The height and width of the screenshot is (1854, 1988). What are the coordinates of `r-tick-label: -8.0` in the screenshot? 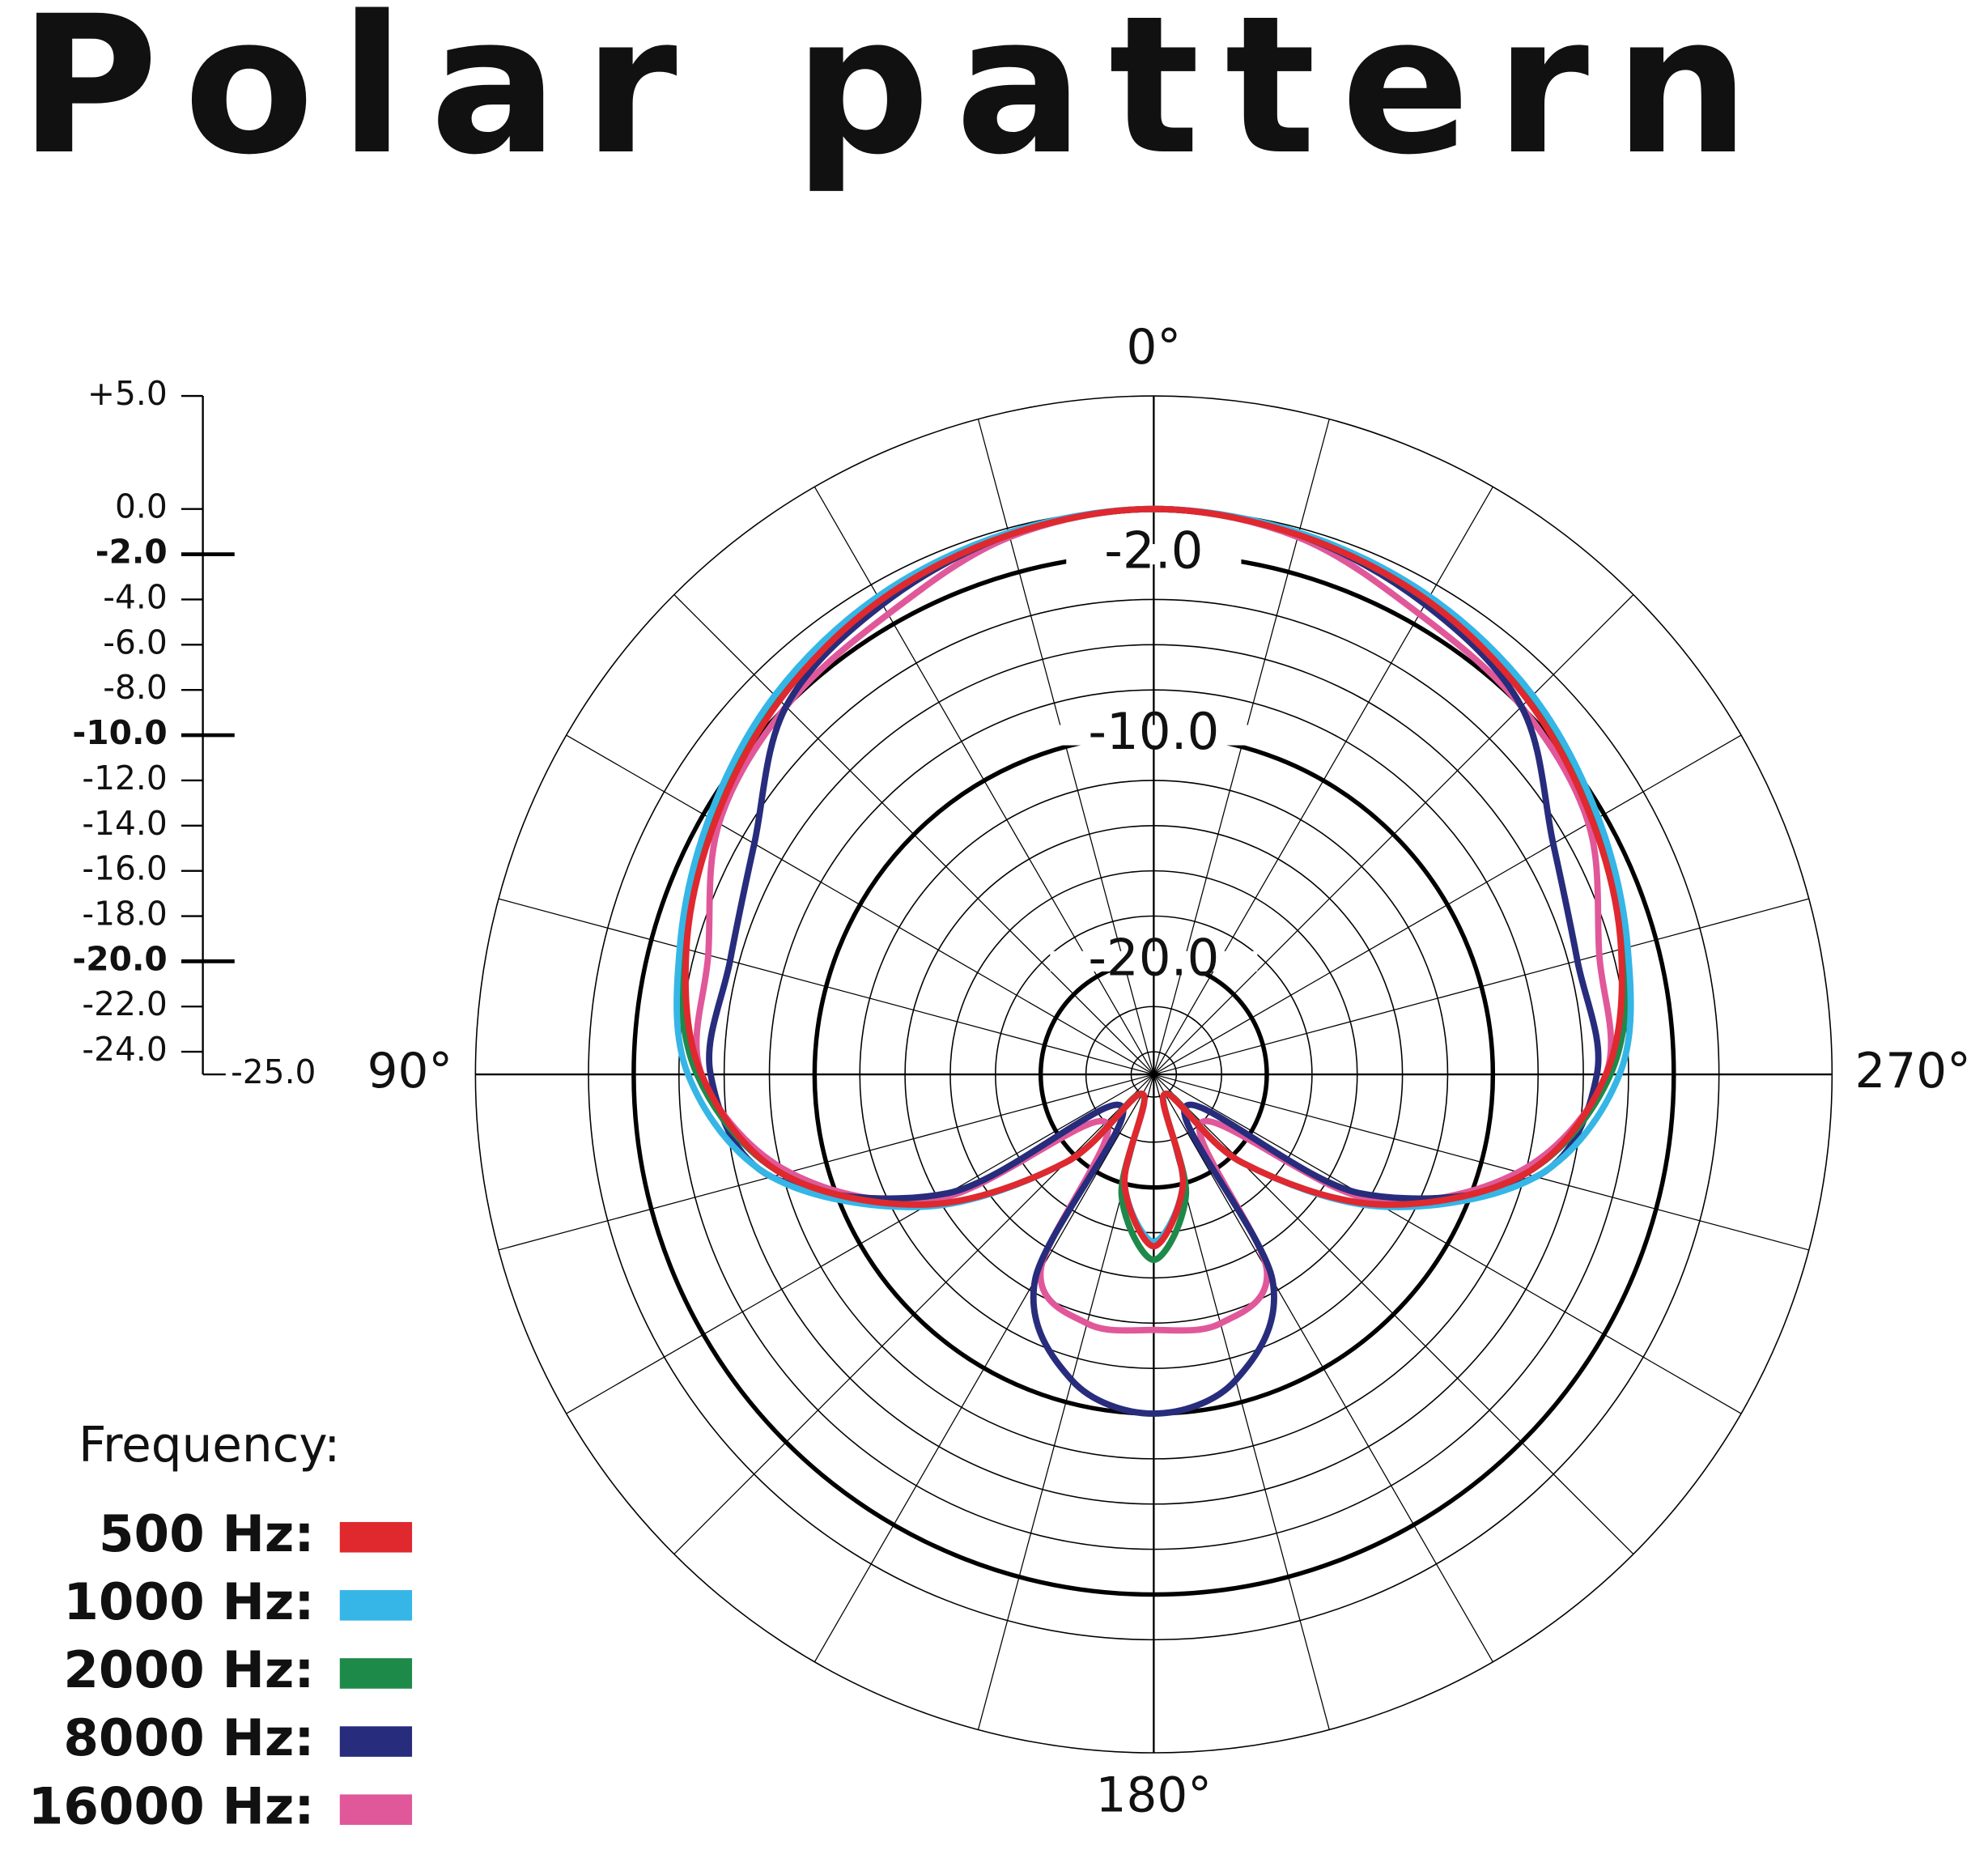 It's located at (135, 687).